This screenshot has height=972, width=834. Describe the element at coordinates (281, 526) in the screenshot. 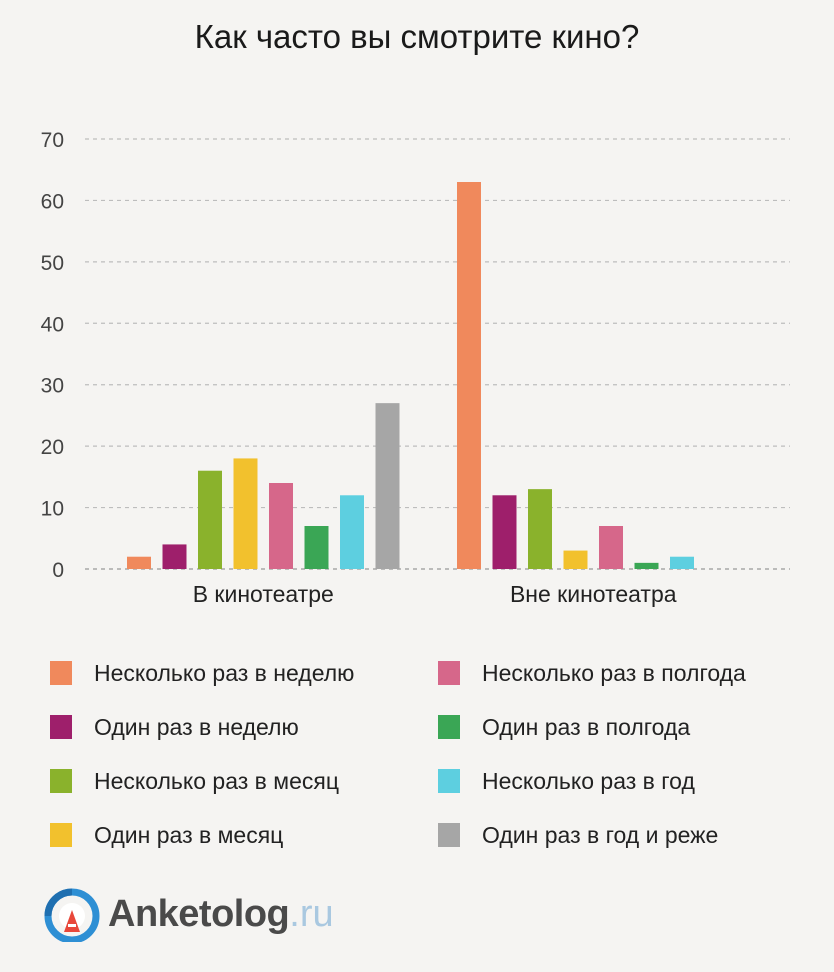

I see `bar: Несколько раз в полгода: 14` at that location.